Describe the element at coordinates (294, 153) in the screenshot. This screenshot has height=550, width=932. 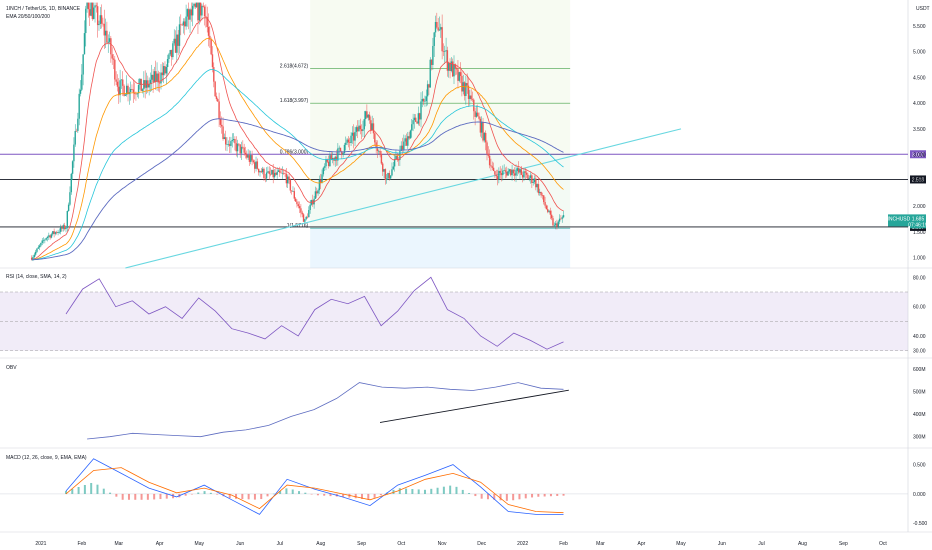
I see `fib-level-label: 0.786(3.000)` at that location.